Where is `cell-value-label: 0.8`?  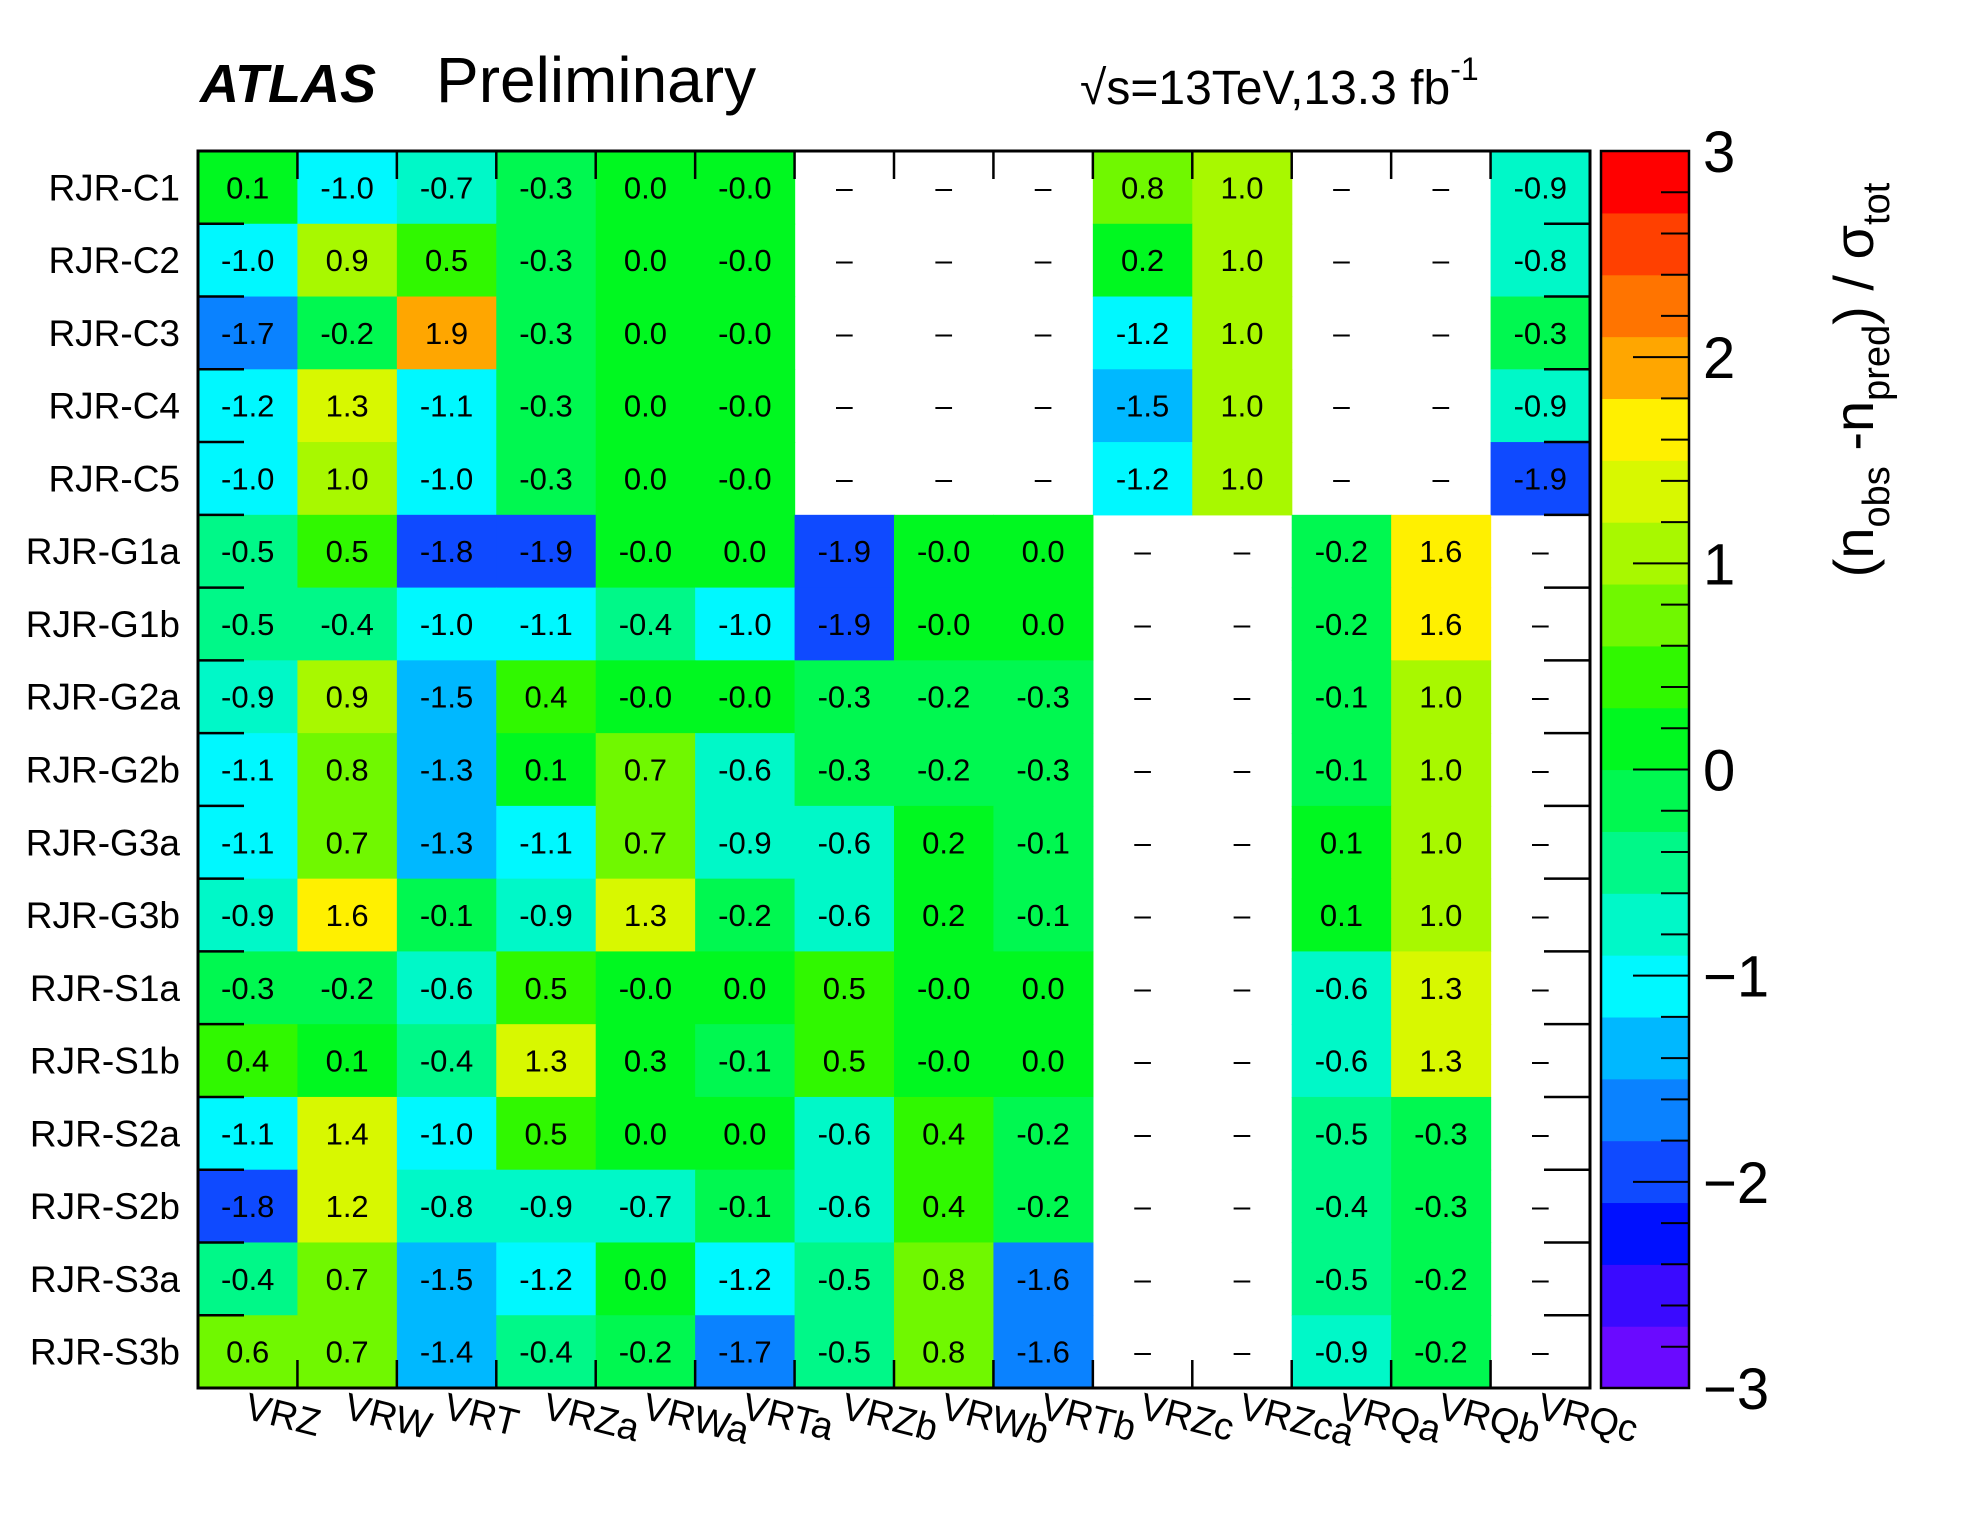 cell-value-label: 0.8 is located at coordinates (943, 1352).